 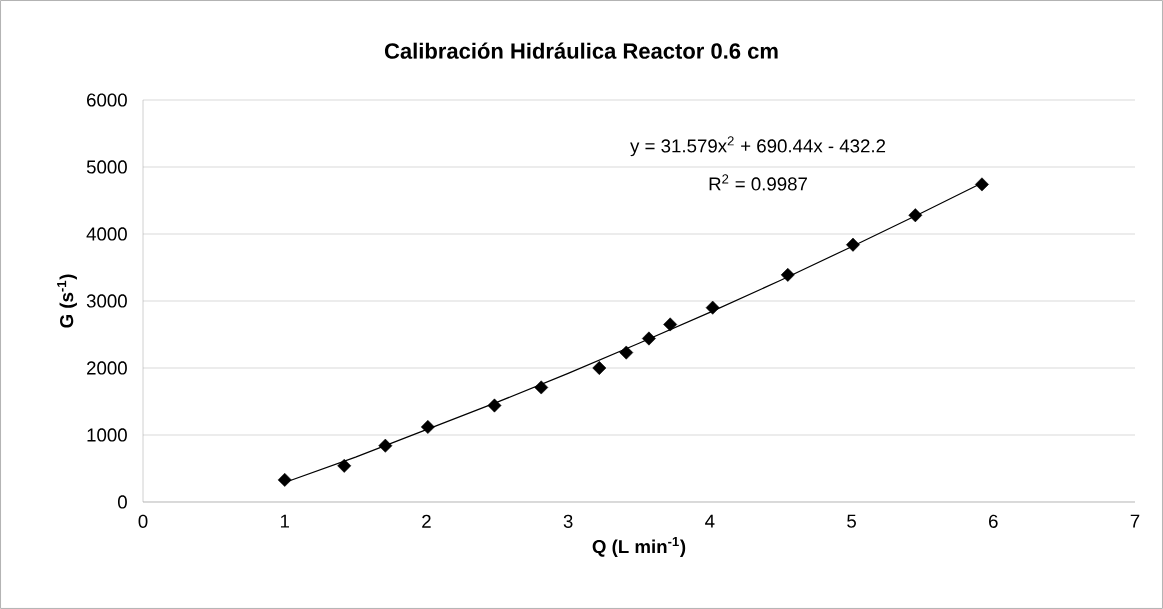 What do you see at coordinates (106, 167) in the screenshot?
I see `y-tick-label: 5000` at bounding box center [106, 167].